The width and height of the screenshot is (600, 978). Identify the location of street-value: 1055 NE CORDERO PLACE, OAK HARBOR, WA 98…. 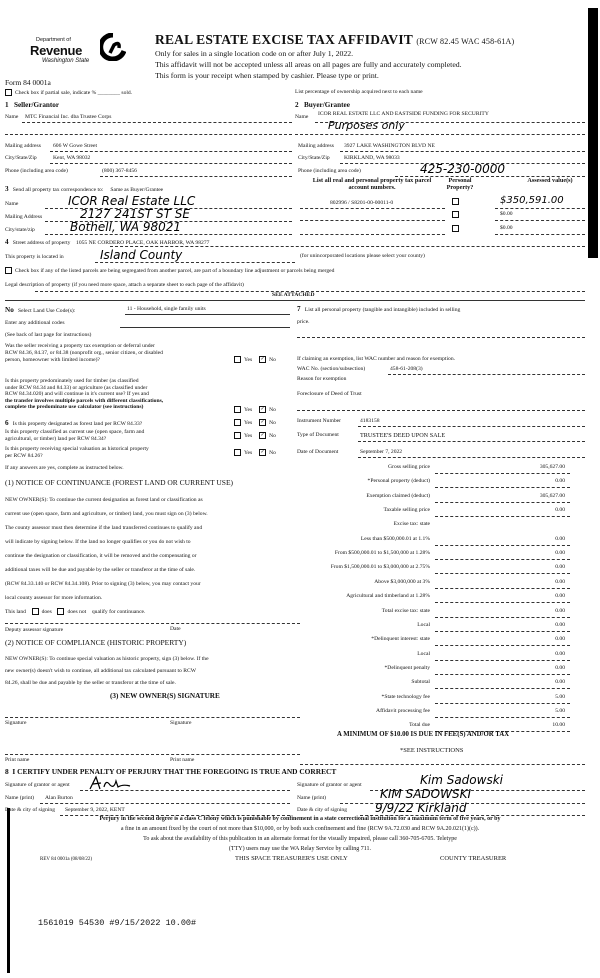
(143, 243).